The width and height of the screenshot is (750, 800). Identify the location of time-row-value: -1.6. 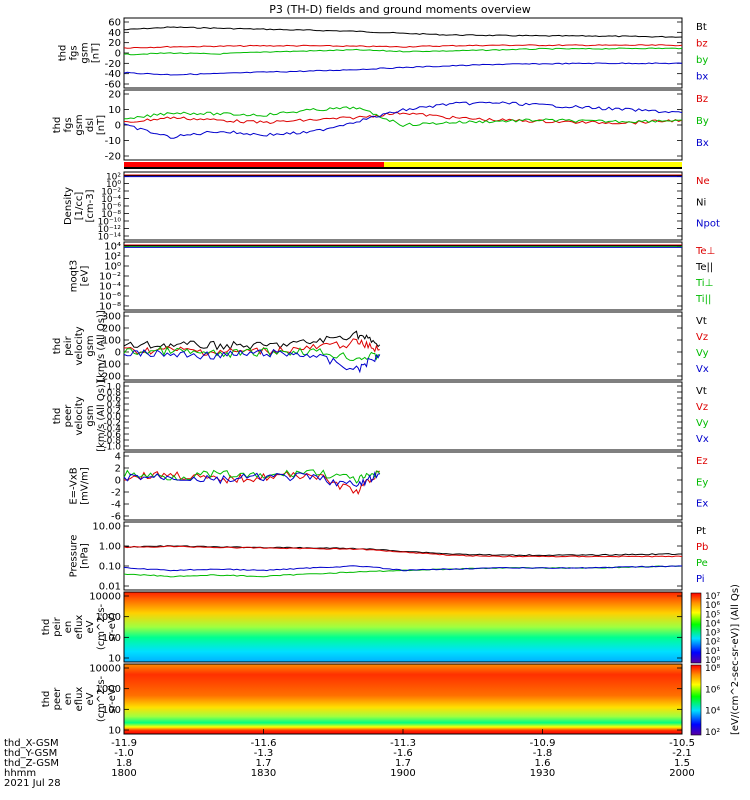
(403, 753).